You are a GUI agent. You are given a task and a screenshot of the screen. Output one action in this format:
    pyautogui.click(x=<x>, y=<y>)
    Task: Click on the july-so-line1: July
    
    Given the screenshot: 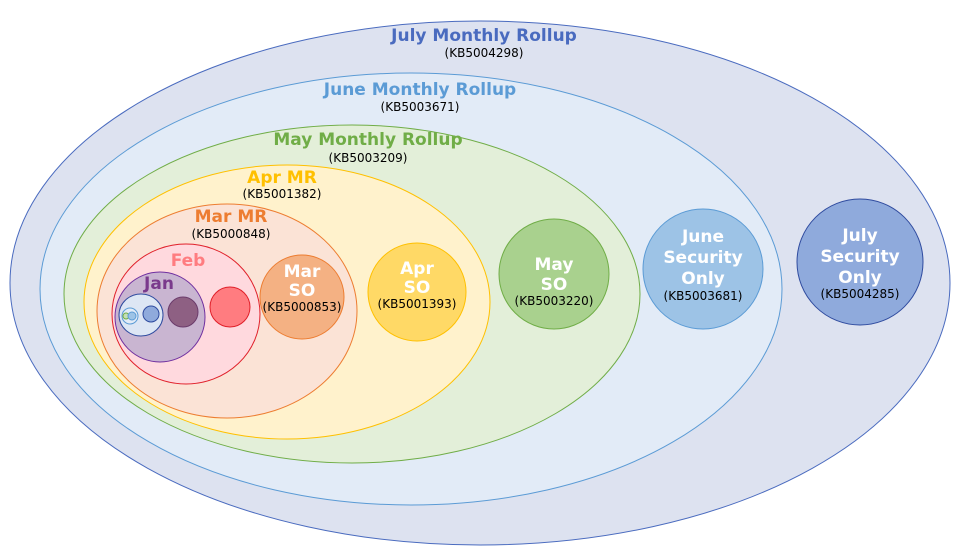 What is the action you would take?
    pyautogui.click(x=859, y=236)
    